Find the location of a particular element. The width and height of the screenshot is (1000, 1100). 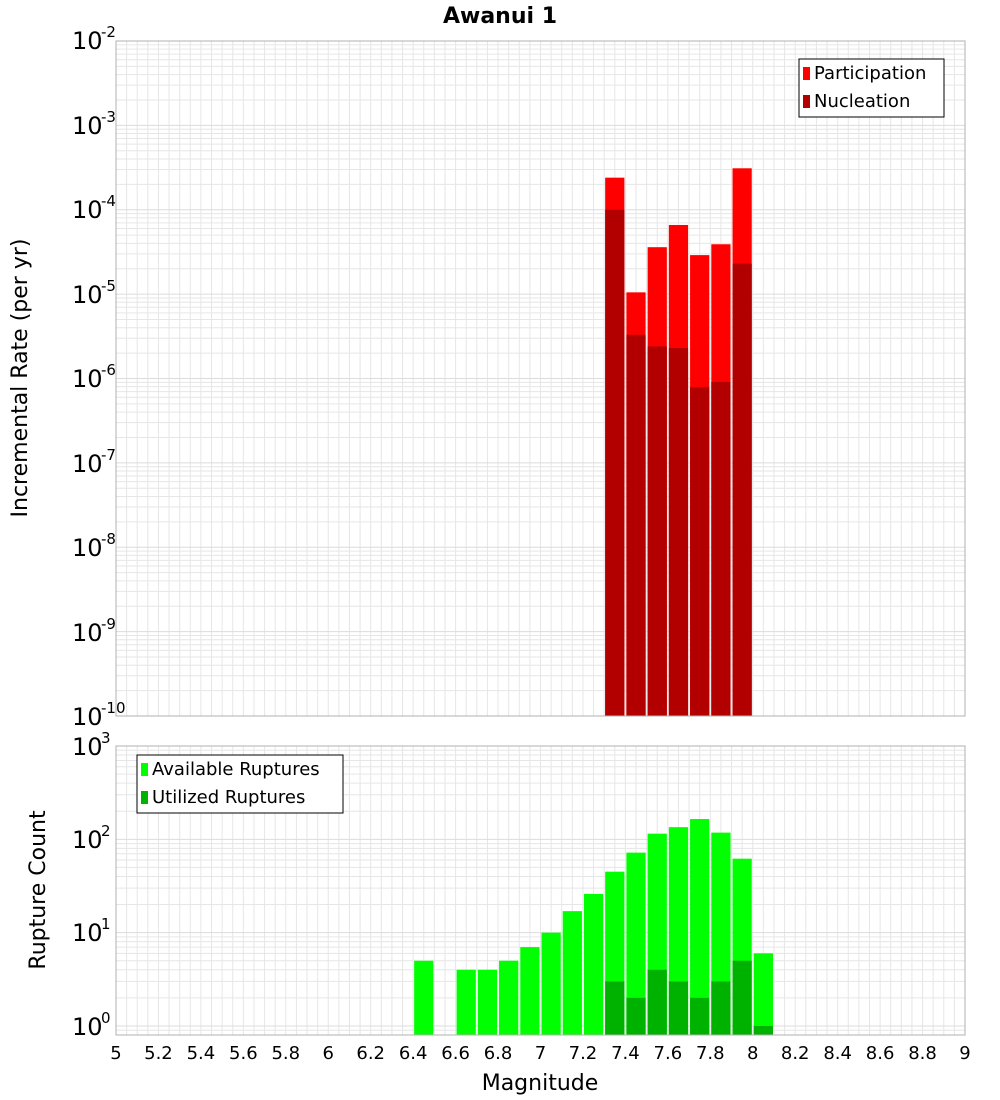

bottom-y-axis-label: Rupture Count is located at coordinates (38, 890).